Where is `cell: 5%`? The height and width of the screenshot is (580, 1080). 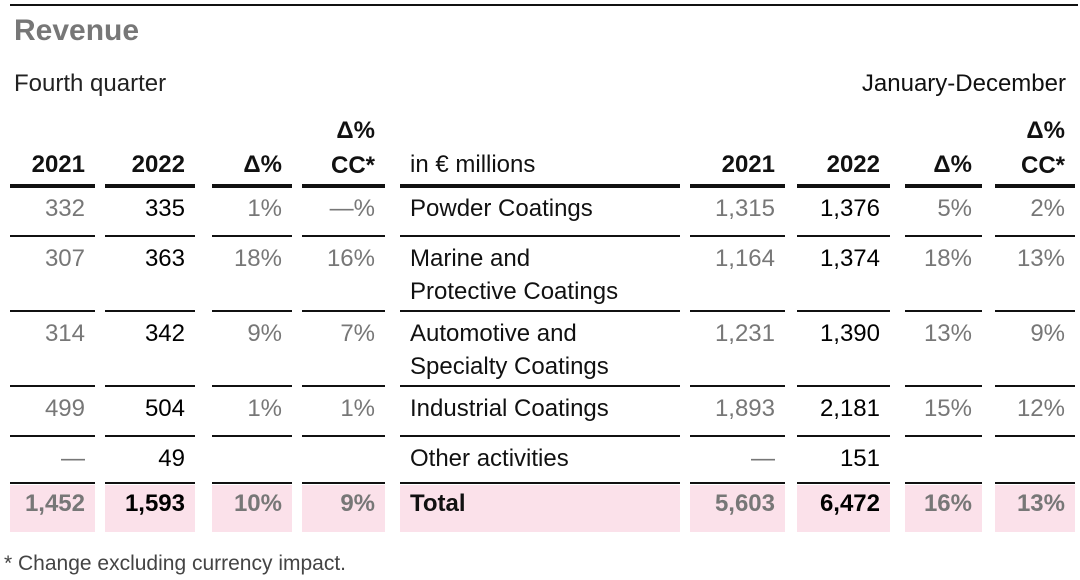 cell: 5% is located at coordinates (954, 208).